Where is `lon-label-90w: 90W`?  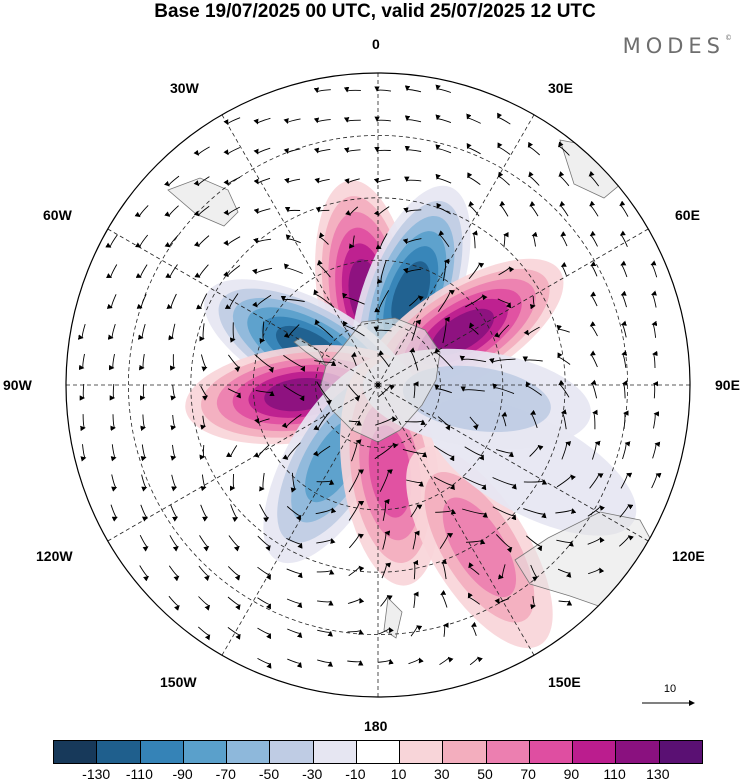
lon-label-90w: 90W is located at coordinates (17, 385).